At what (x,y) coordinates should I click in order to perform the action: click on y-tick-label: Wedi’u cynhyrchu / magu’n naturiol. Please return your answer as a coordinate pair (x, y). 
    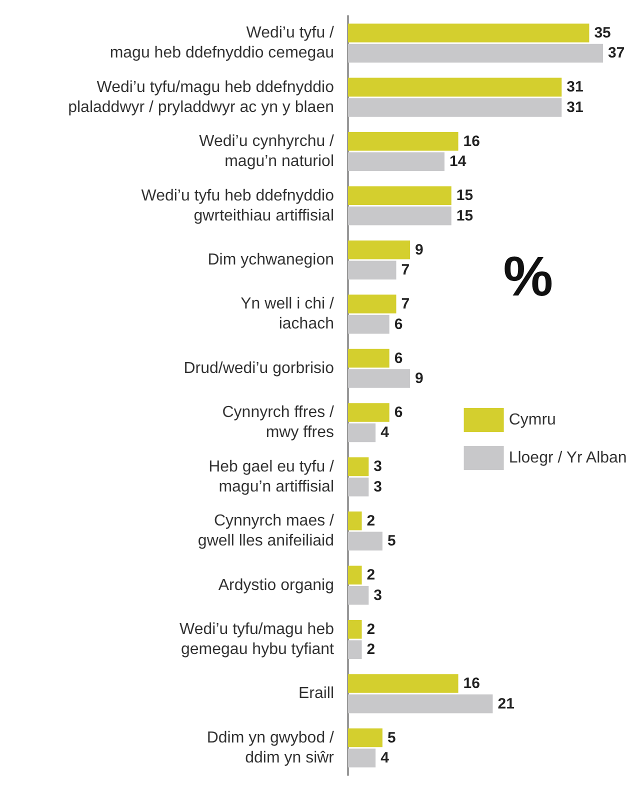
    Looking at the image, I should click on (267, 151).